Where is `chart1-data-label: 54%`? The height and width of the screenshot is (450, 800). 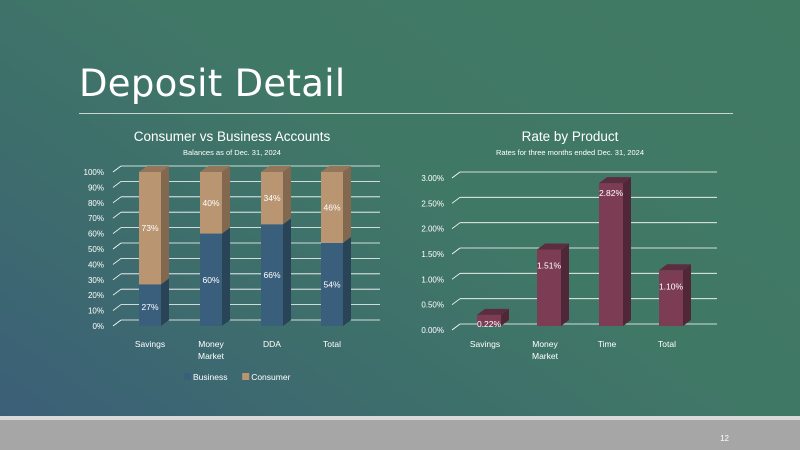 chart1-data-label: 54% is located at coordinates (331, 284).